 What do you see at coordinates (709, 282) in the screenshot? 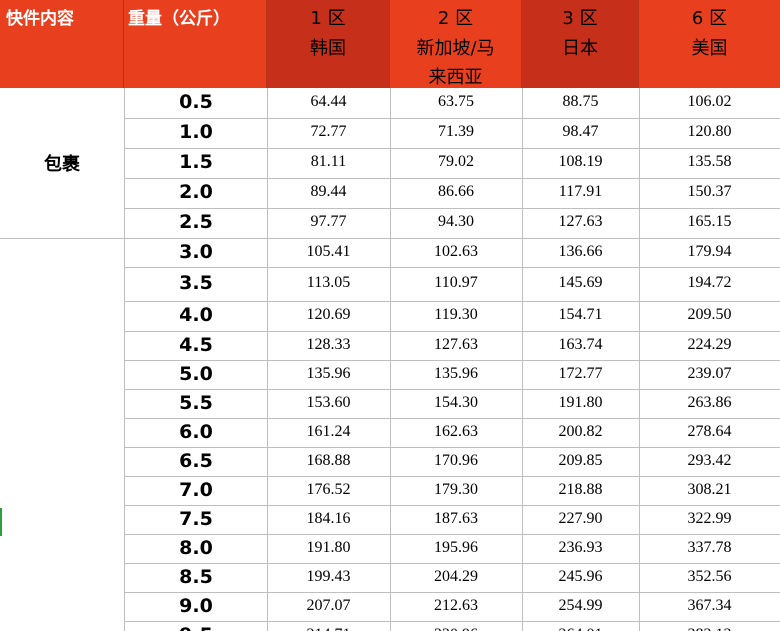
I see `price-cell-zone-4: 194.72` at bounding box center [709, 282].